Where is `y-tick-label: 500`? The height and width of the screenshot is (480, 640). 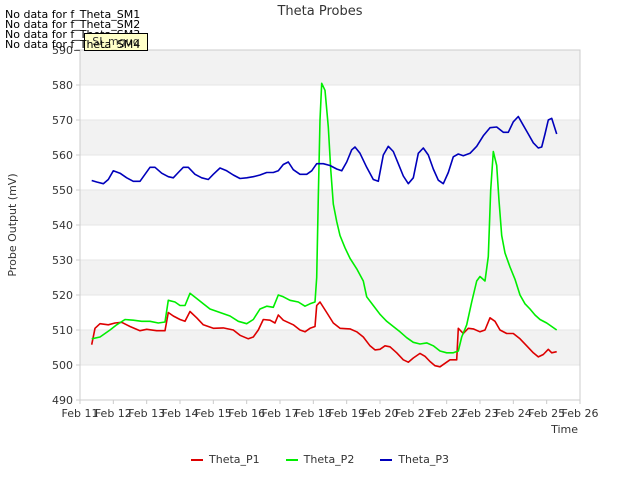
y-tick-label: 500 is located at coordinates (62, 365).